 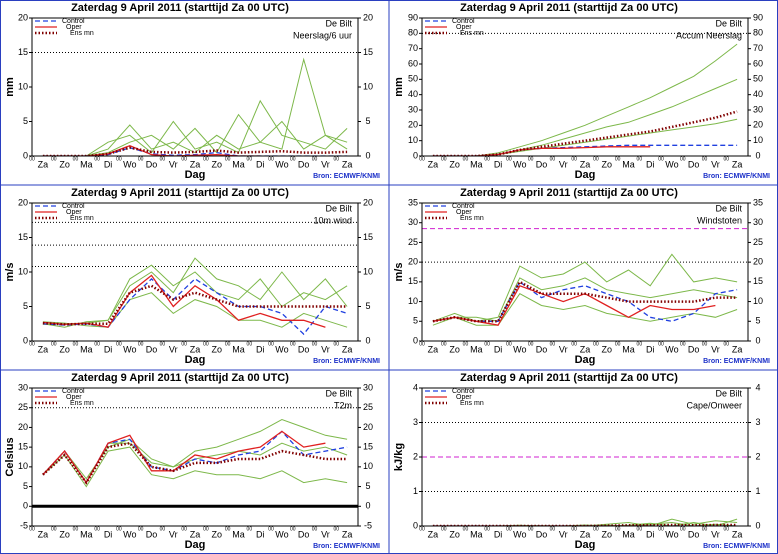 I want to click on legend-label: Oper, so click(x=74, y=212).